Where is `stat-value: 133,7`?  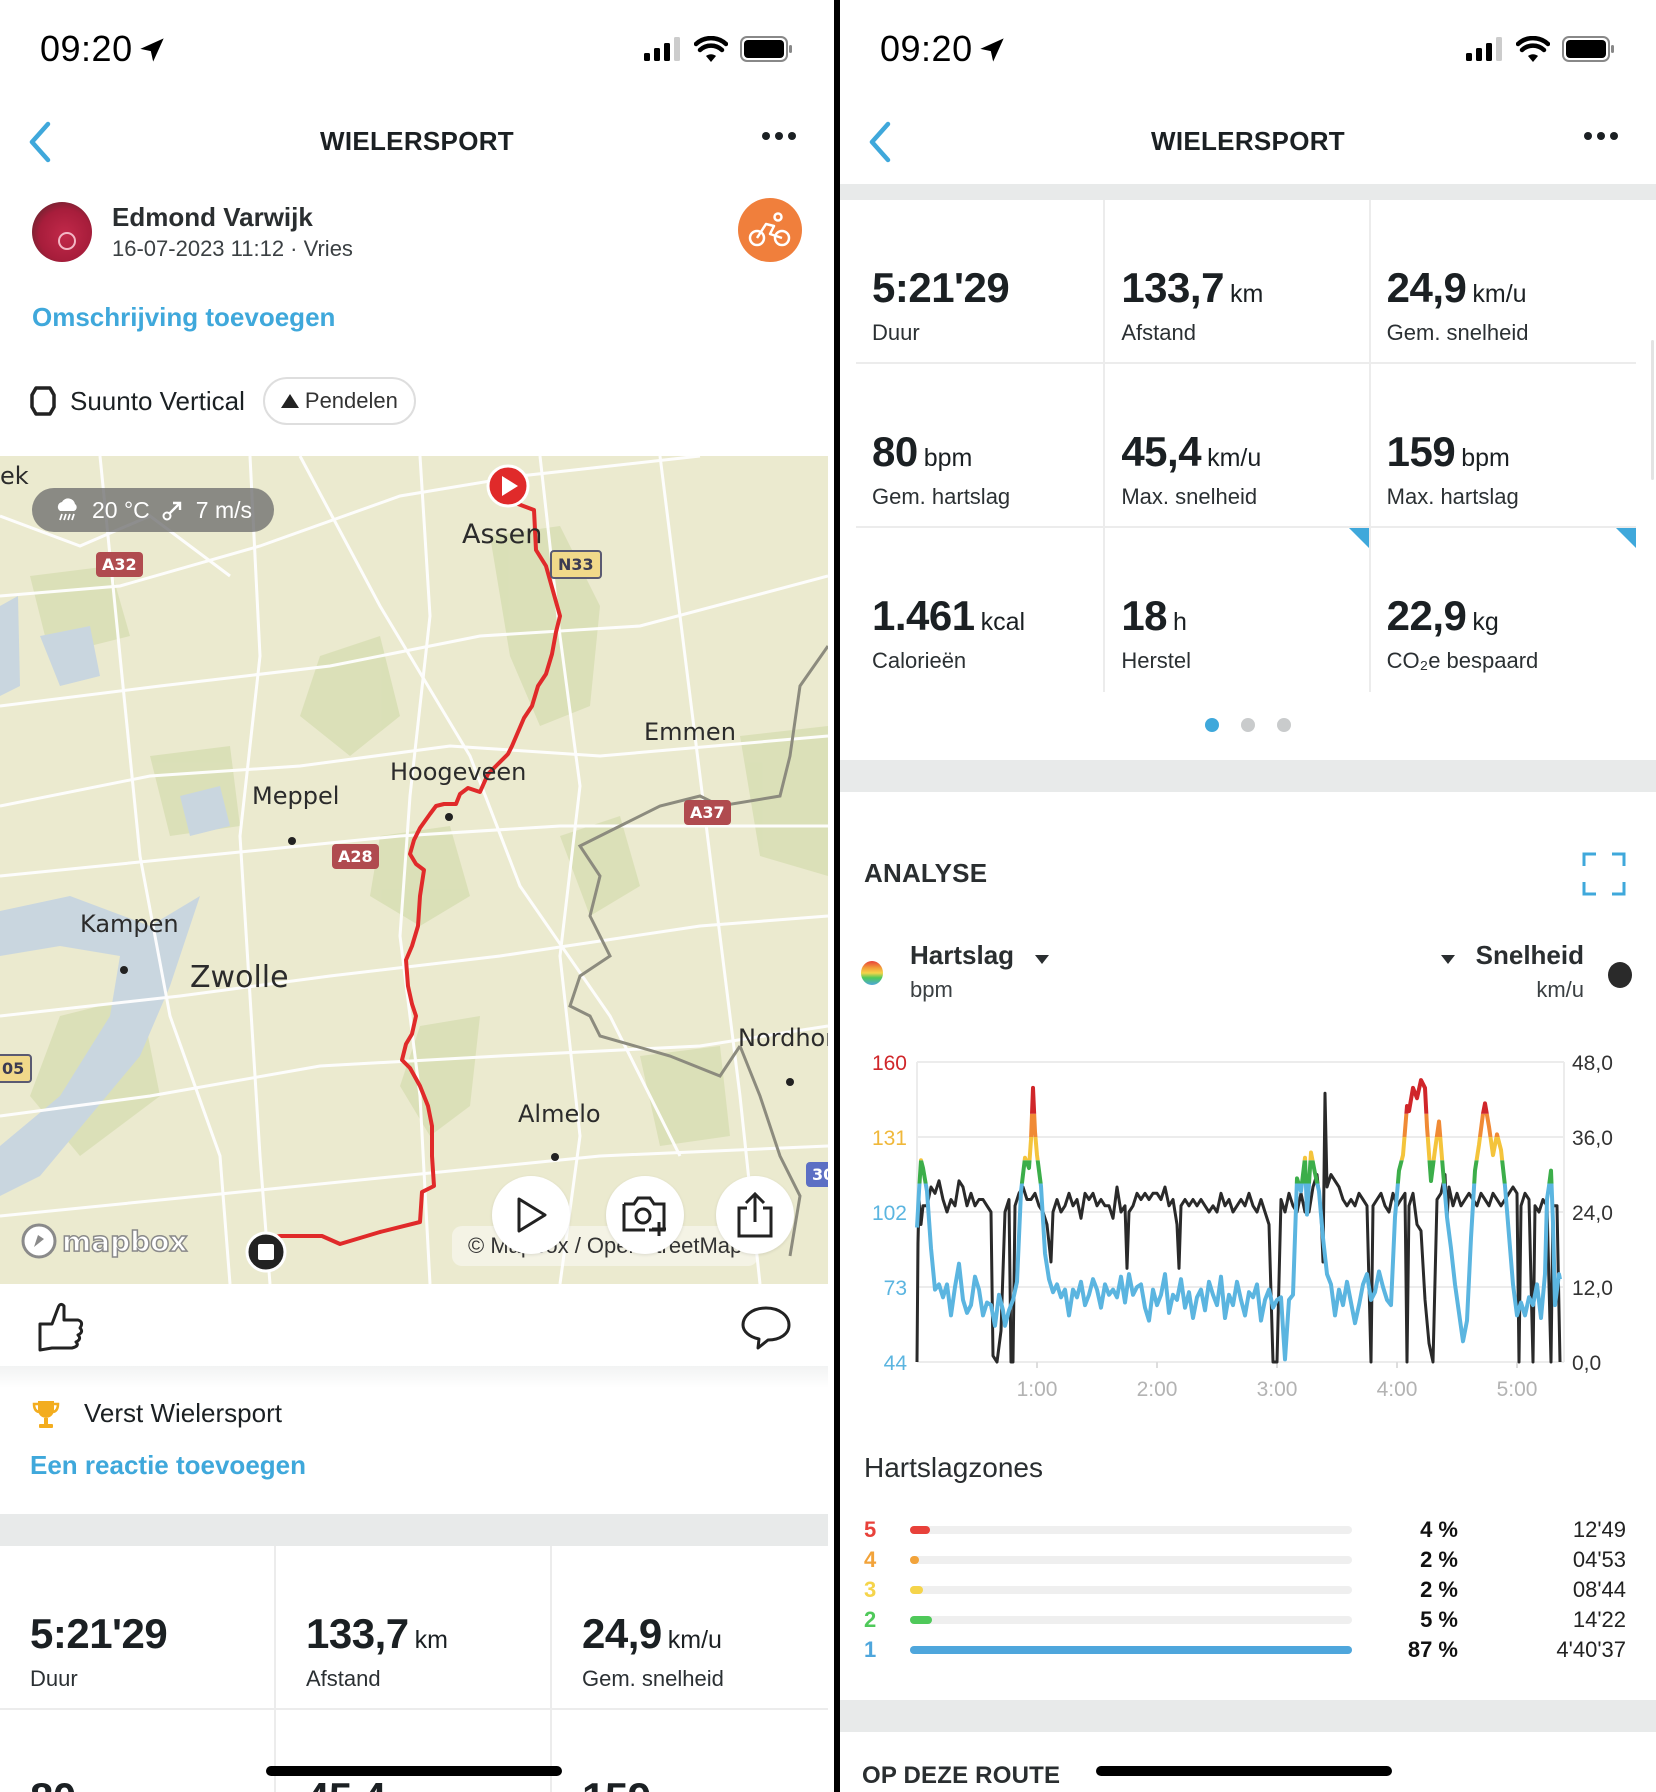
stat-value: 133,7 is located at coordinates (357, 1633).